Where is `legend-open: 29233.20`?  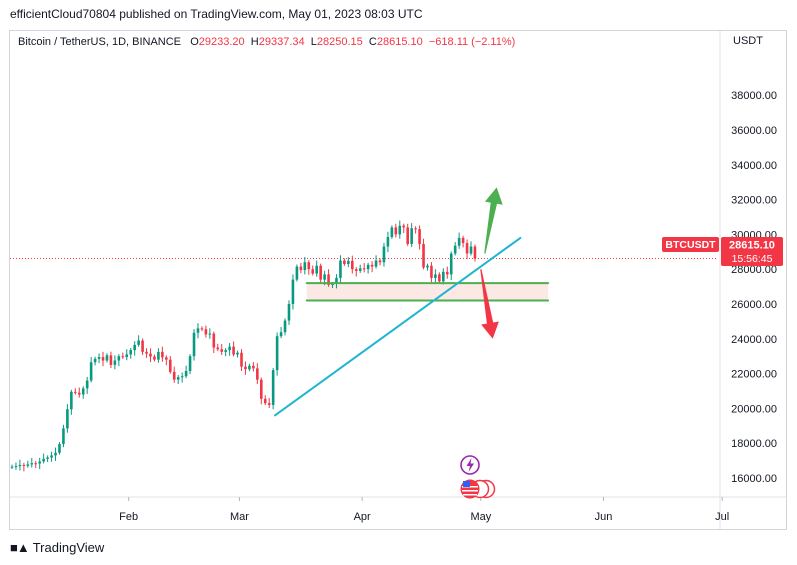 legend-open: 29233.20 is located at coordinates (221, 42).